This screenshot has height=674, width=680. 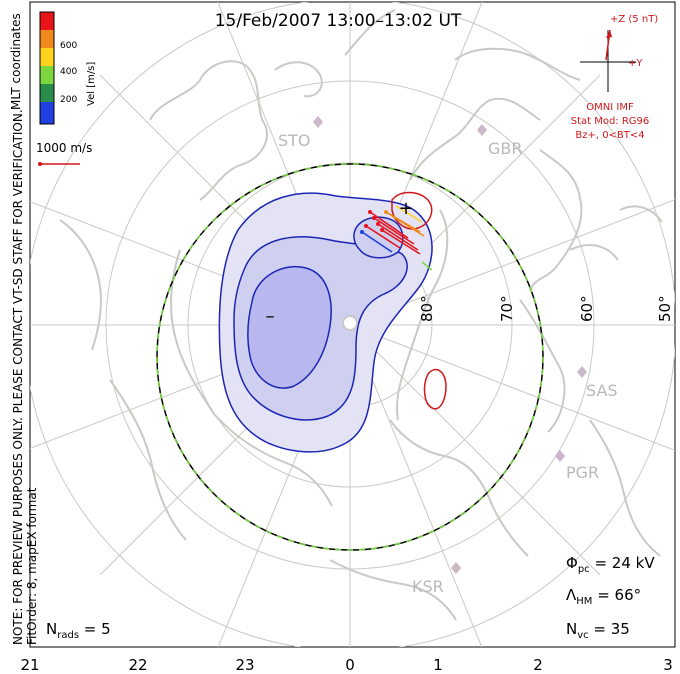 I want to click on potential-max-marker: +, so click(x=405, y=208).